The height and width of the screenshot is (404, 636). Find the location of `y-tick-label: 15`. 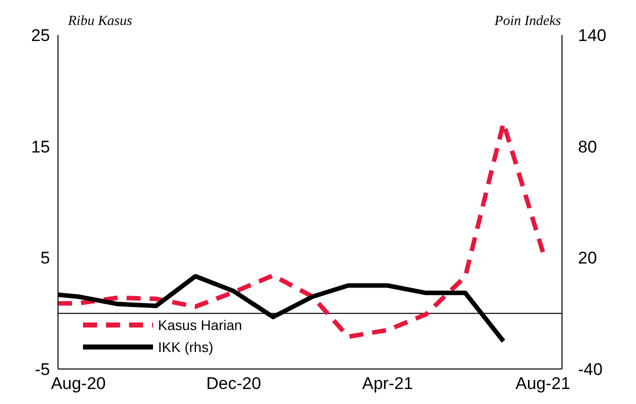

y-tick-label: 15 is located at coordinates (40, 146).